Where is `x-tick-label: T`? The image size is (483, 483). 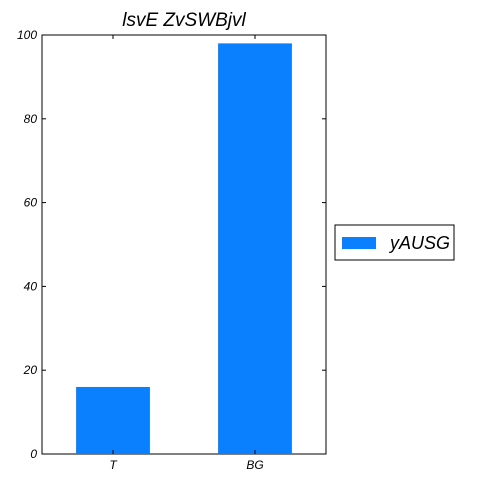 x-tick-label: T is located at coordinates (113, 465).